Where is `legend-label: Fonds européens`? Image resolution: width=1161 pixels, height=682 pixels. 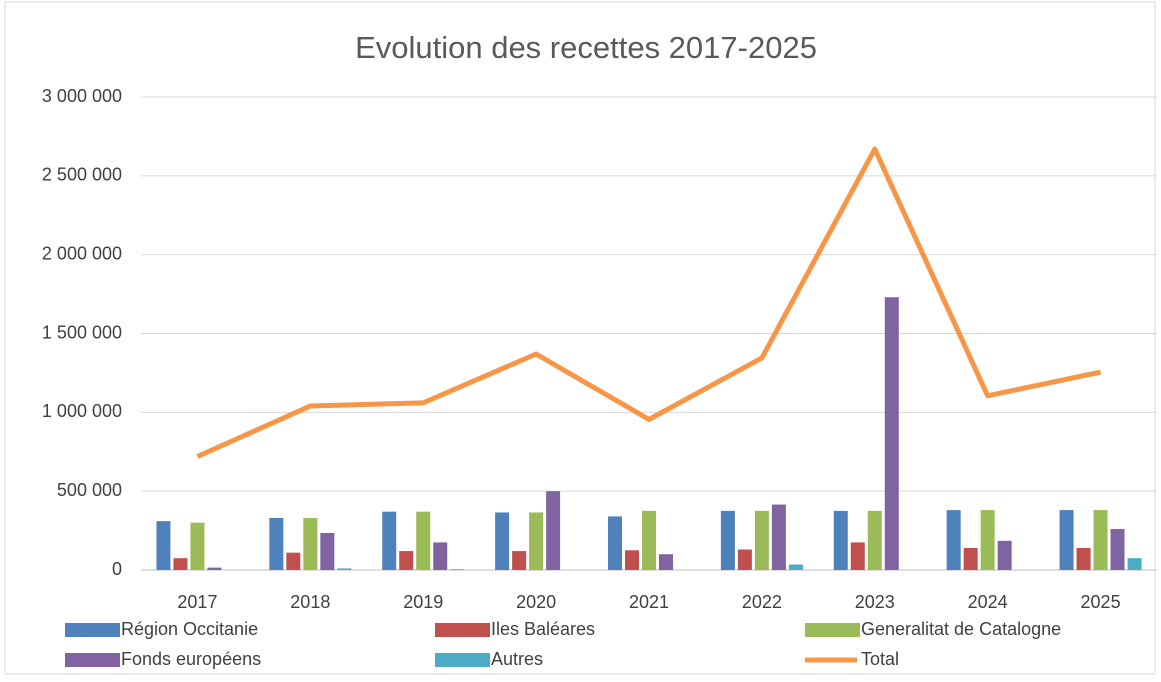 legend-label: Fonds européens is located at coordinates (191, 659).